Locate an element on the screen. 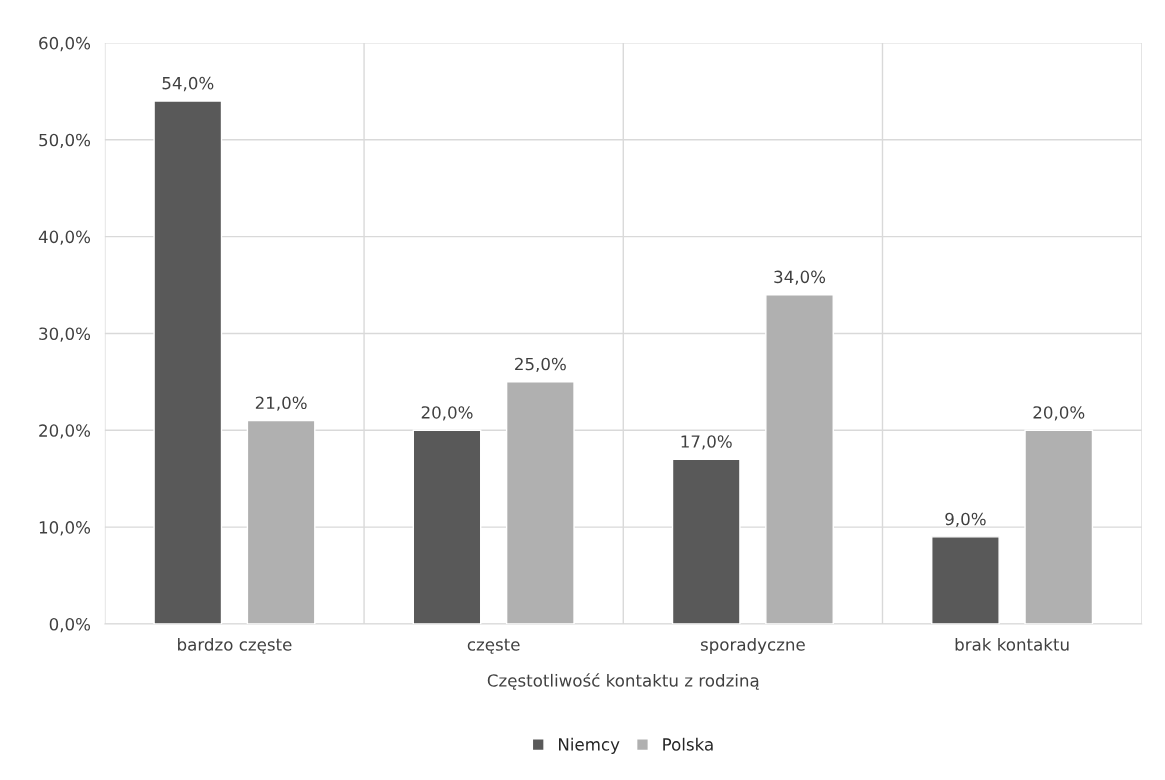  x-tick-label: częste is located at coordinates (493, 646).